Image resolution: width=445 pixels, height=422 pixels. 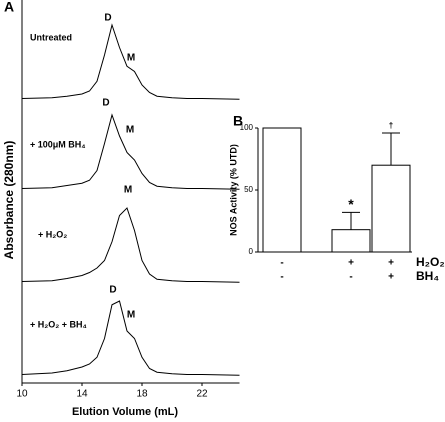 What do you see at coordinates (58, 144) in the screenshot?
I see `trace-label: + 100μM BH₄` at bounding box center [58, 144].